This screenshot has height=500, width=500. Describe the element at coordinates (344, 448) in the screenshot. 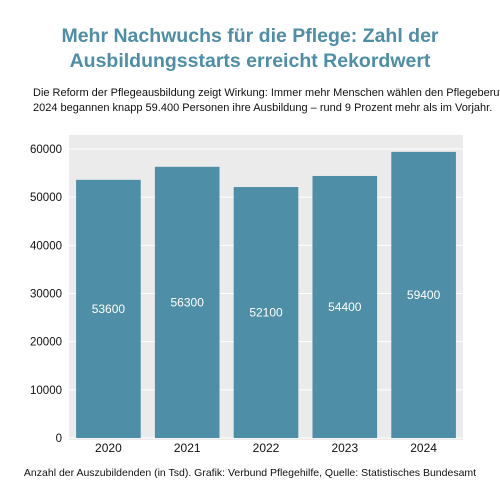

I see `x-tick-label: 2023` at that location.